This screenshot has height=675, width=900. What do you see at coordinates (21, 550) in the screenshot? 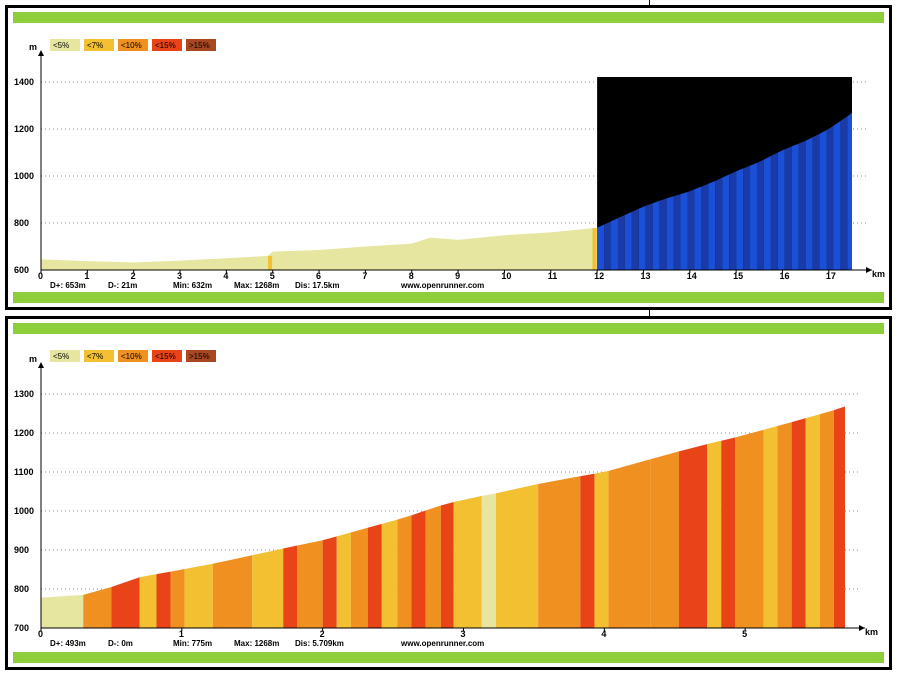
I see `y-tick-label: 900` at bounding box center [21, 550].